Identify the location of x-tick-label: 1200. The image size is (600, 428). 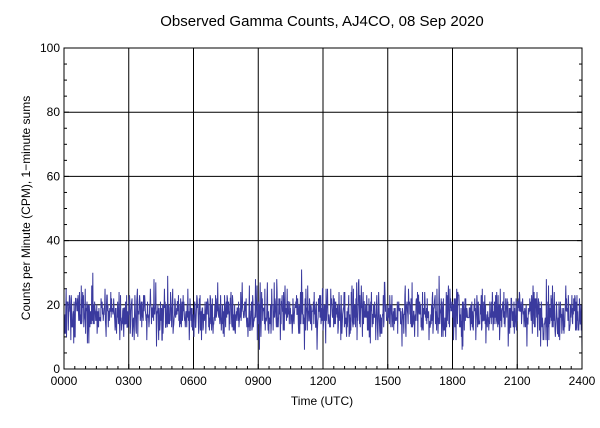
(323, 381).